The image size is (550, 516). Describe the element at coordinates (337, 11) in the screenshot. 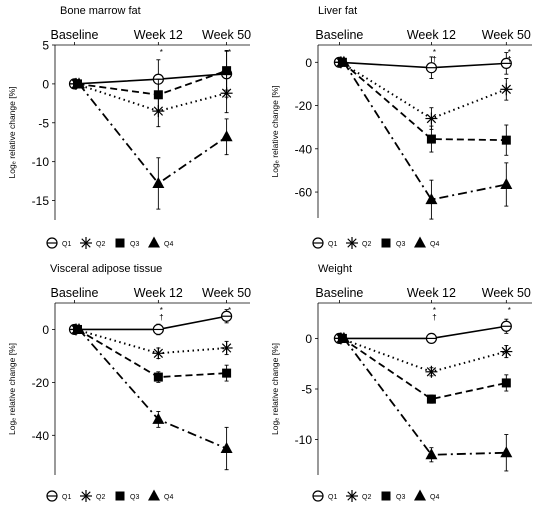

I see `chart-title: Liver fat` at that location.